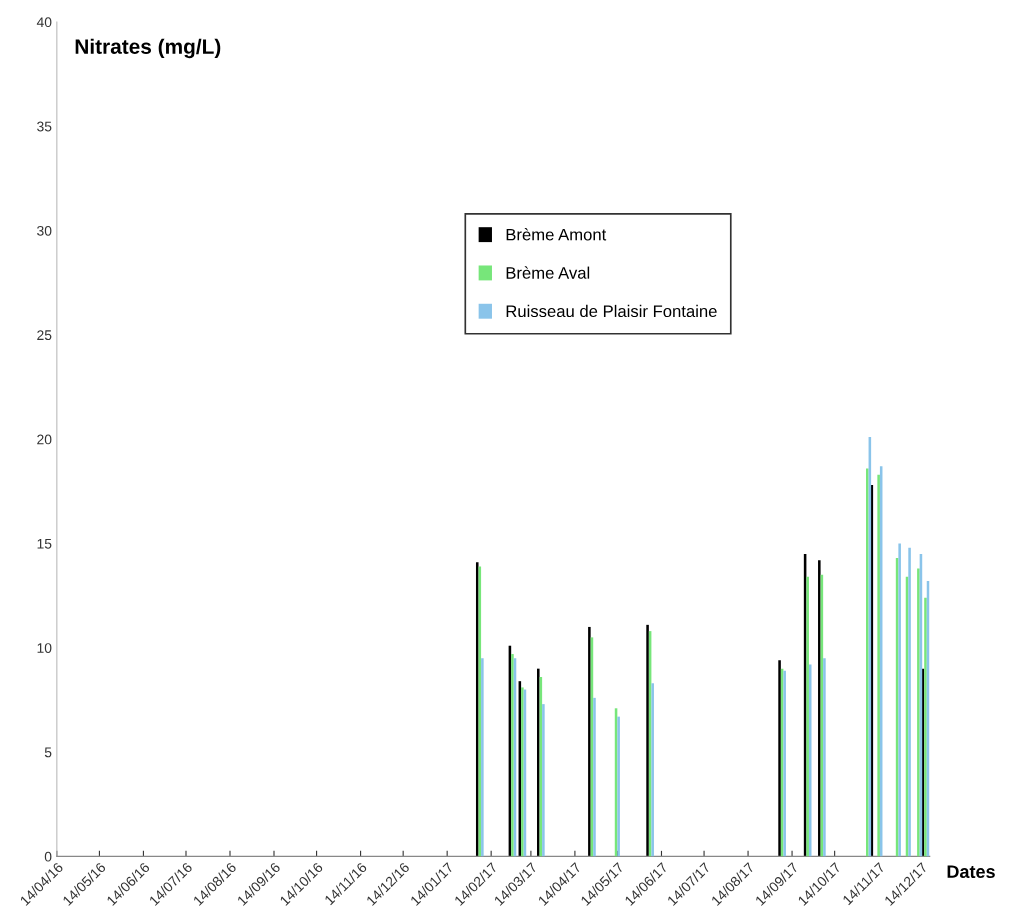  I want to click on text: Nitrates (mg/L), so click(148, 48).